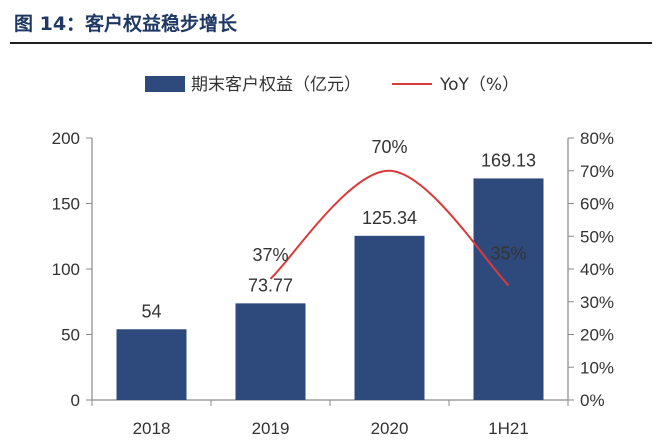 The image size is (659, 448). What do you see at coordinates (389, 317) in the screenshot?
I see `bar-2020` at bounding box center [389, 317].